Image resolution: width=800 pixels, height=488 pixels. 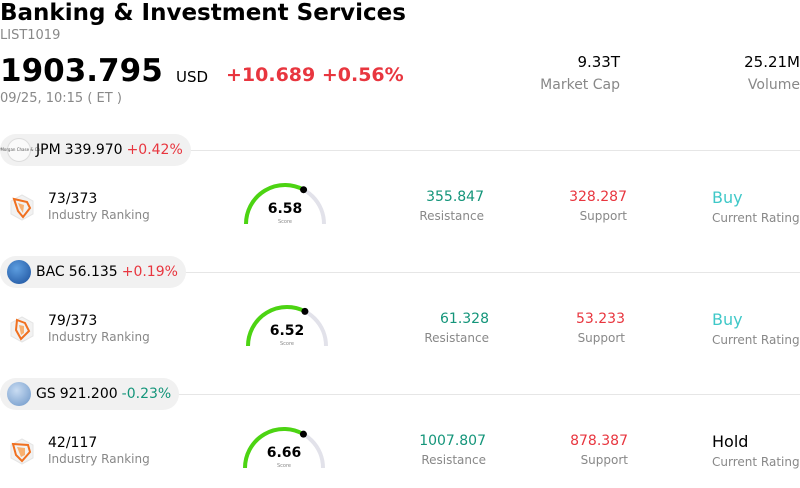 I want to click on score-value: 6.52, so click(x=287, y=331).